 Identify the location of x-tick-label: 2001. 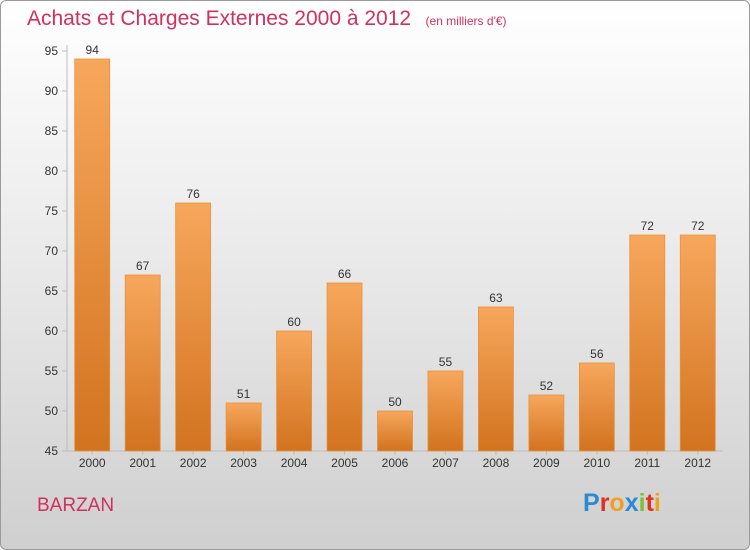
(142, 463).